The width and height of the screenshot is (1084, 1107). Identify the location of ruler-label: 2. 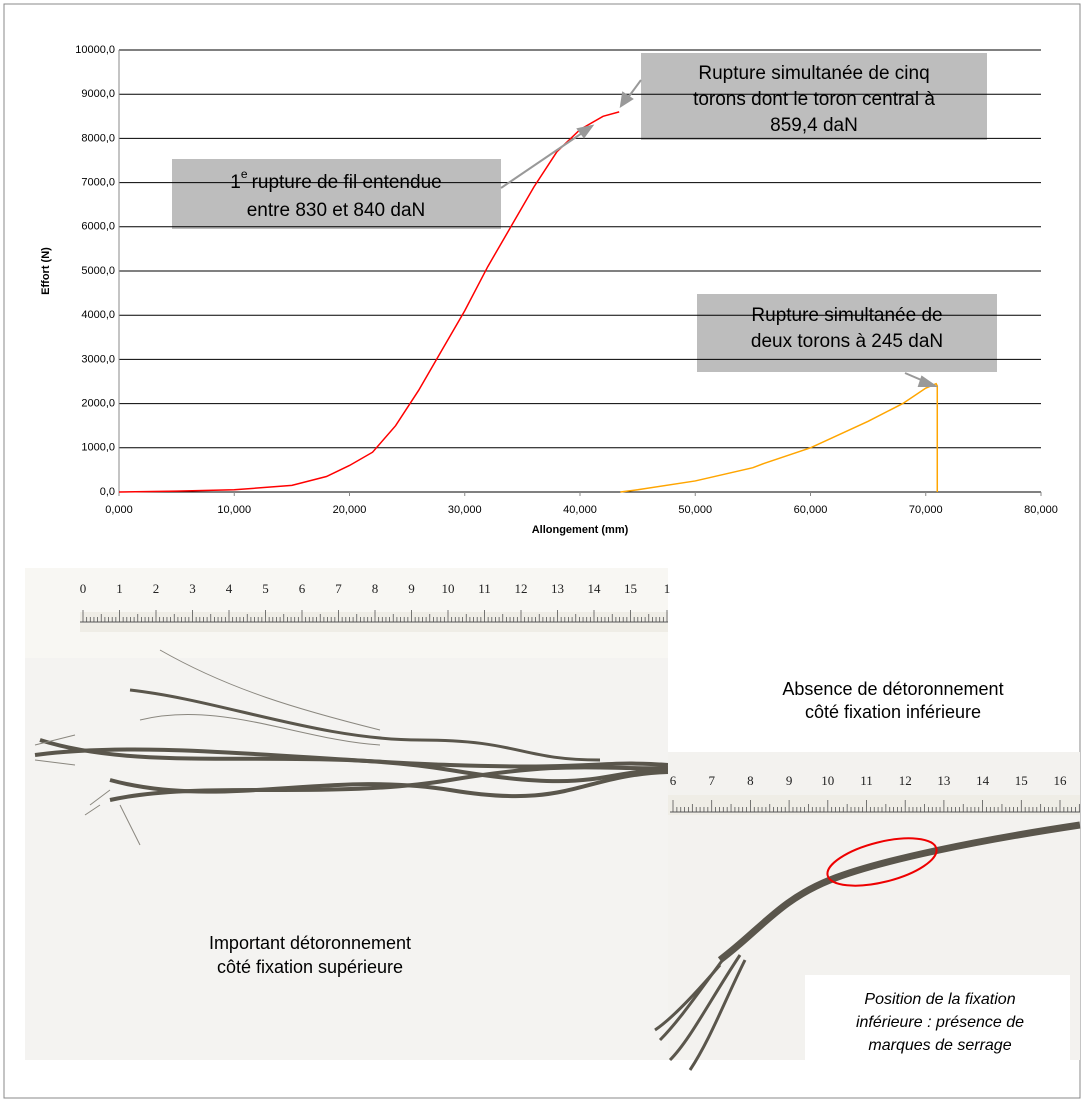
(156, 588).